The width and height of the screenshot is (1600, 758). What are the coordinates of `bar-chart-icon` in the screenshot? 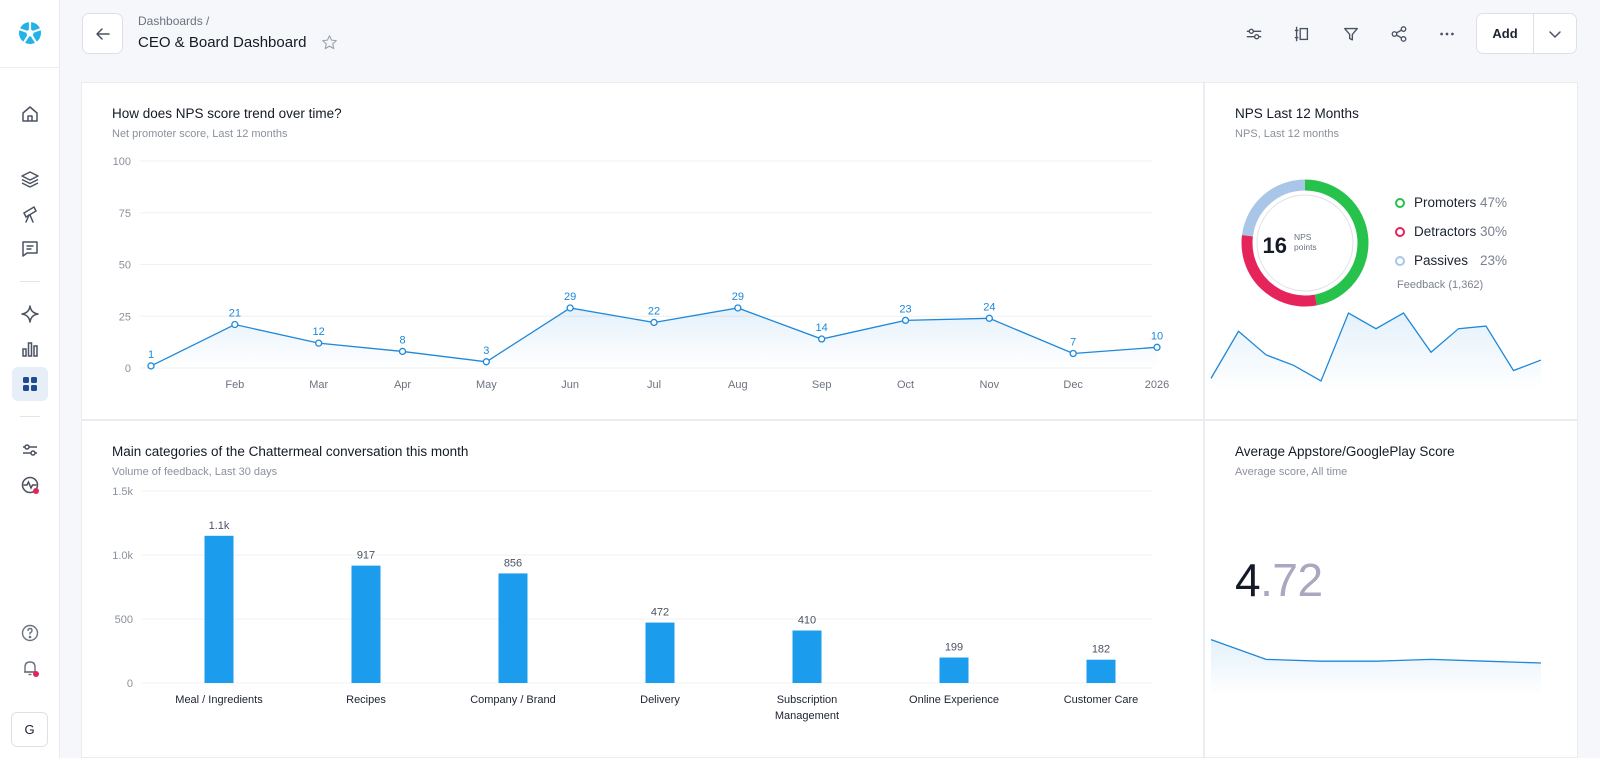 It's located at (30, 349).